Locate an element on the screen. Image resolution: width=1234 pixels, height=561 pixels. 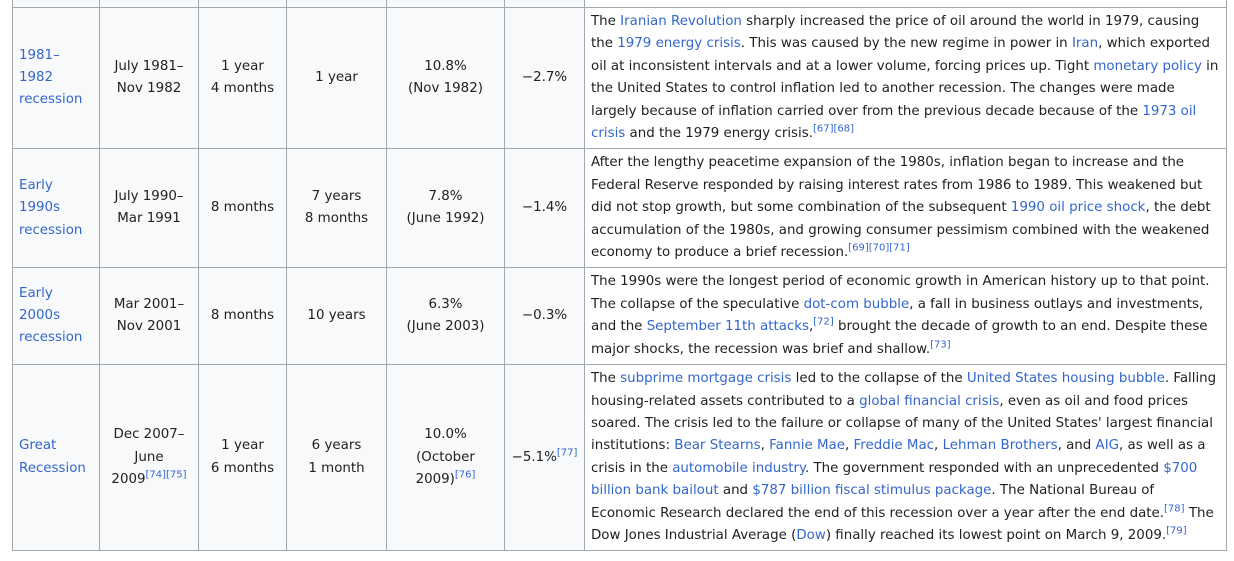
reference: [73] is located at coordinates (940, 345).